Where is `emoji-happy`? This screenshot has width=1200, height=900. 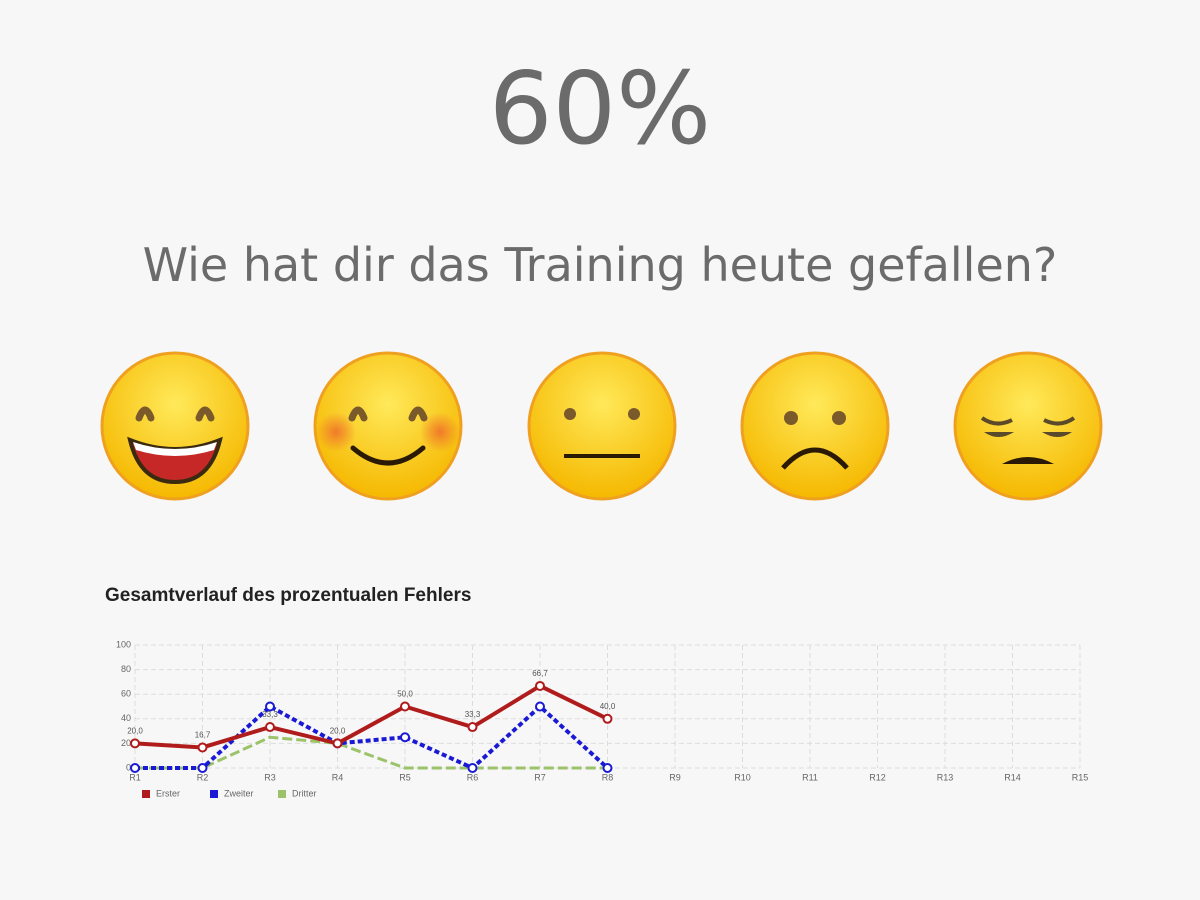
emoji-happy is located at coordinates (388, 426).